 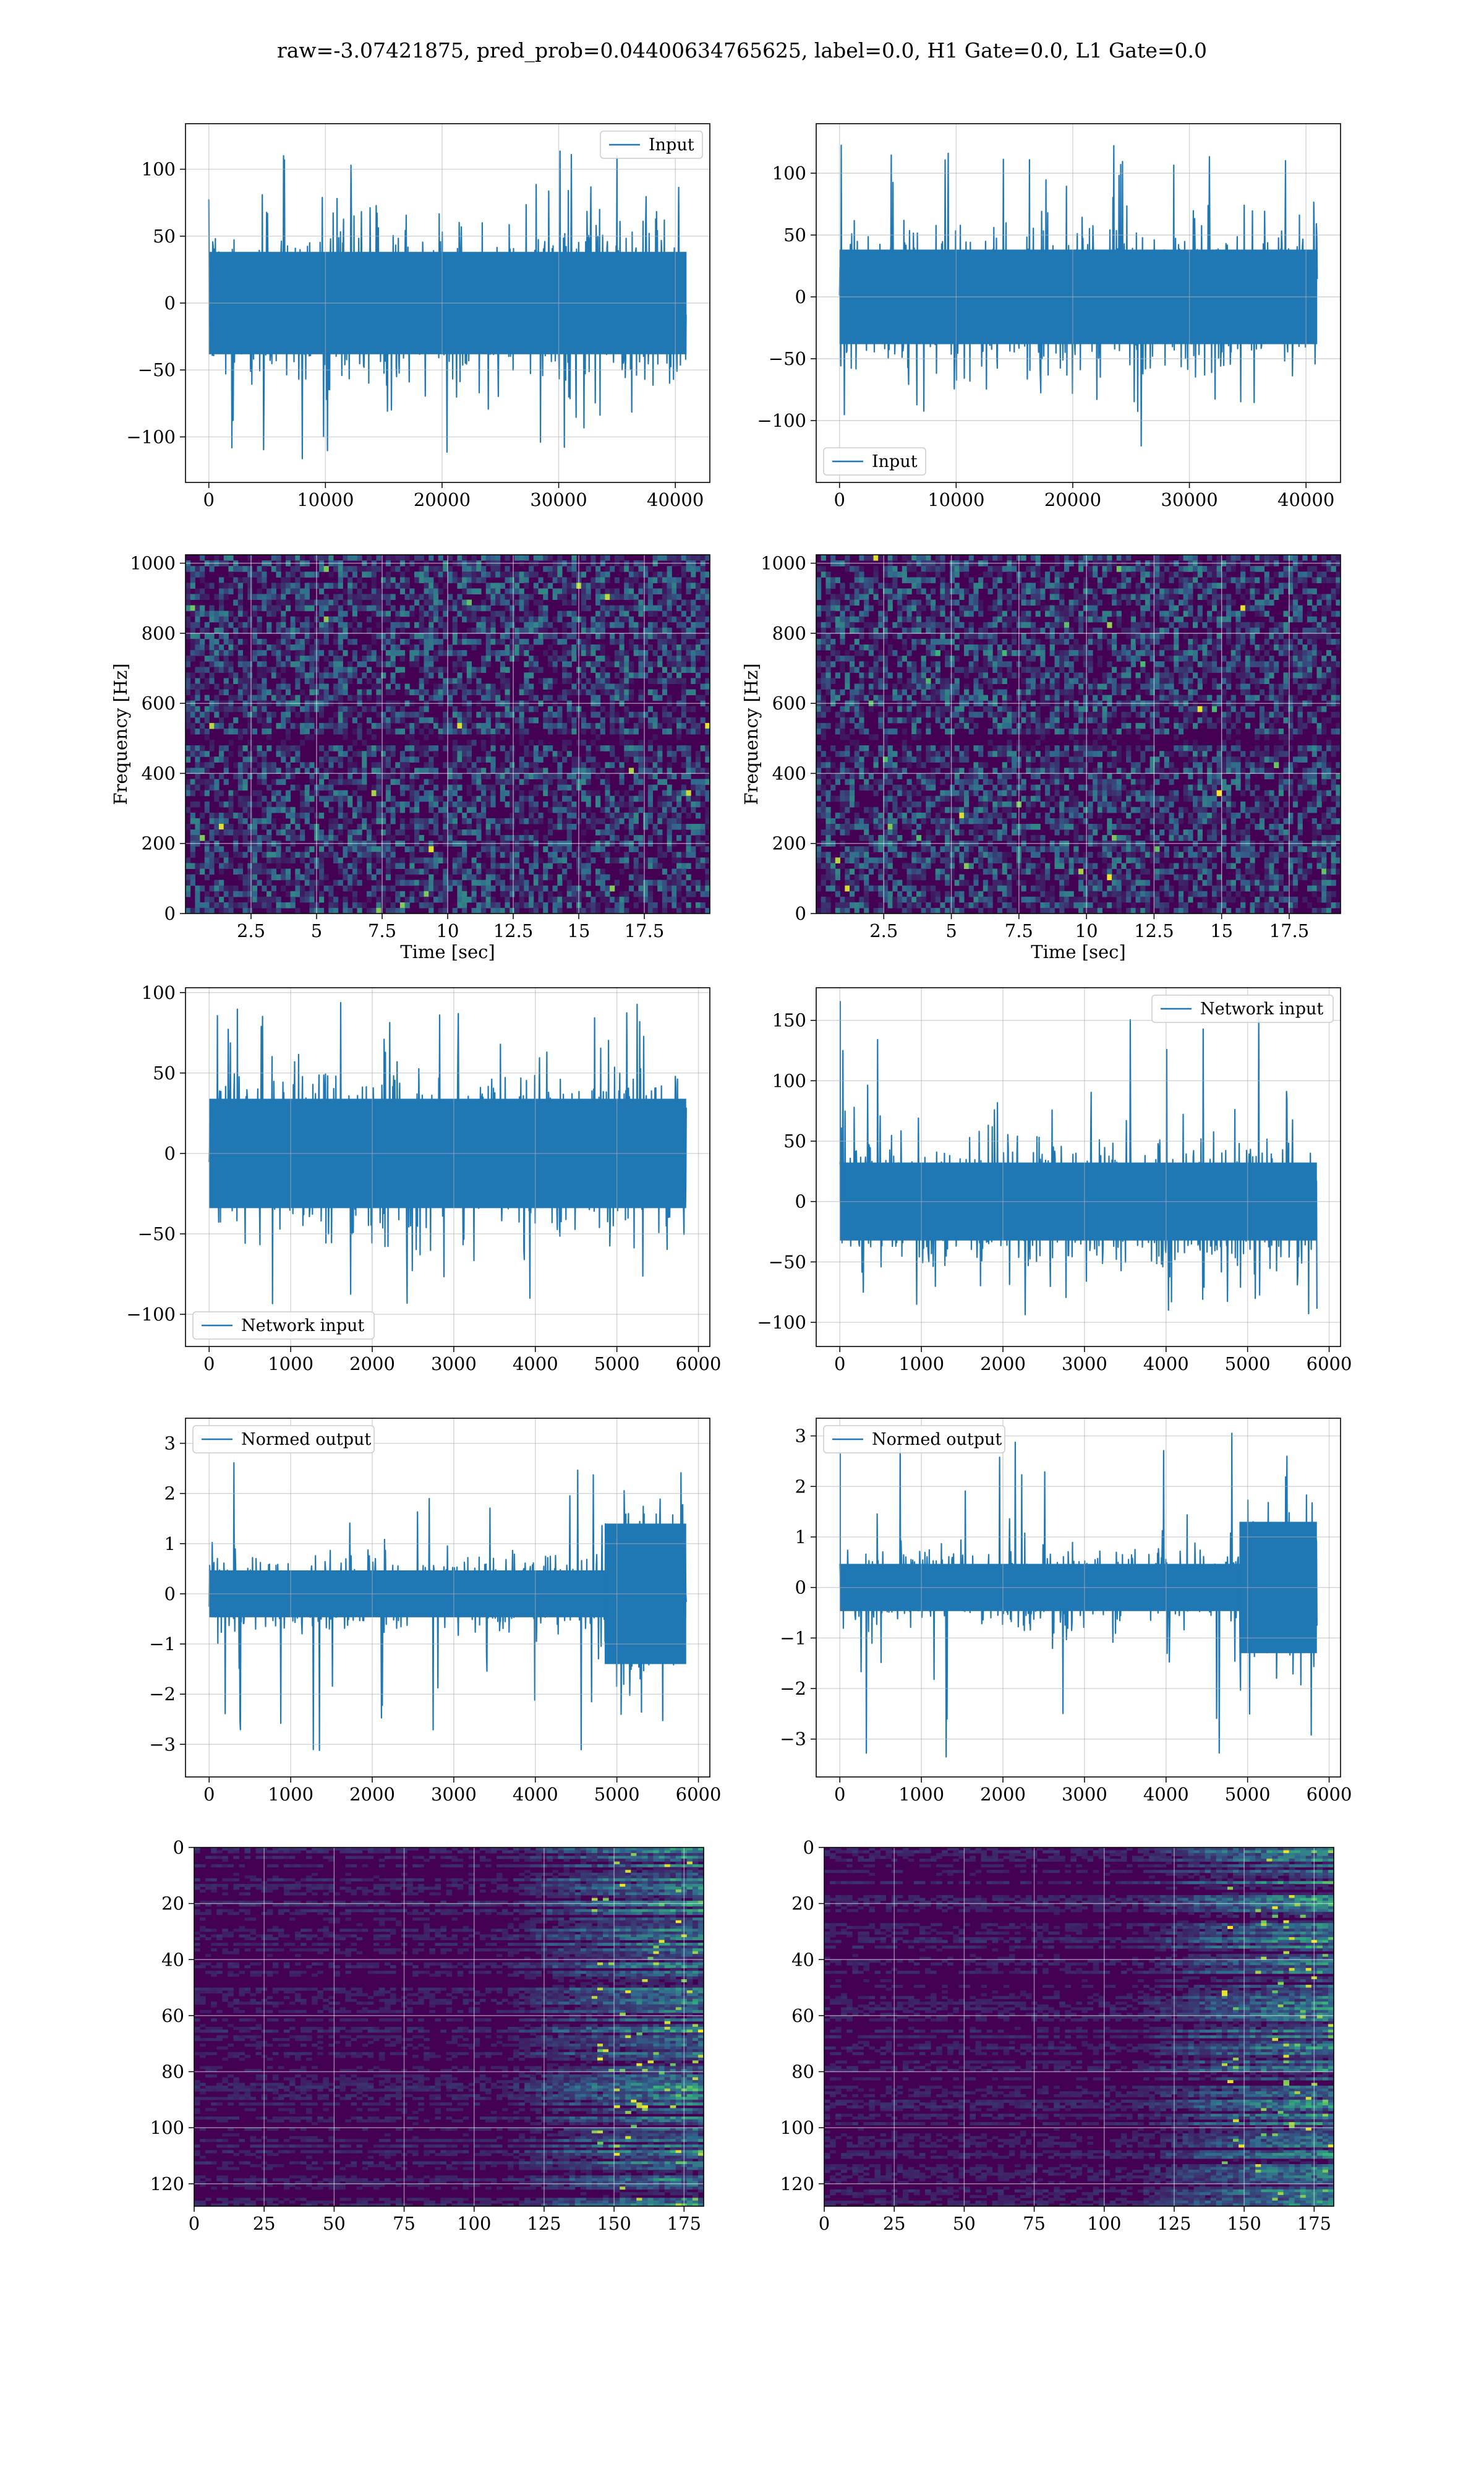 I want to click on y-tick-label: 0, so click(x=800, y=296).